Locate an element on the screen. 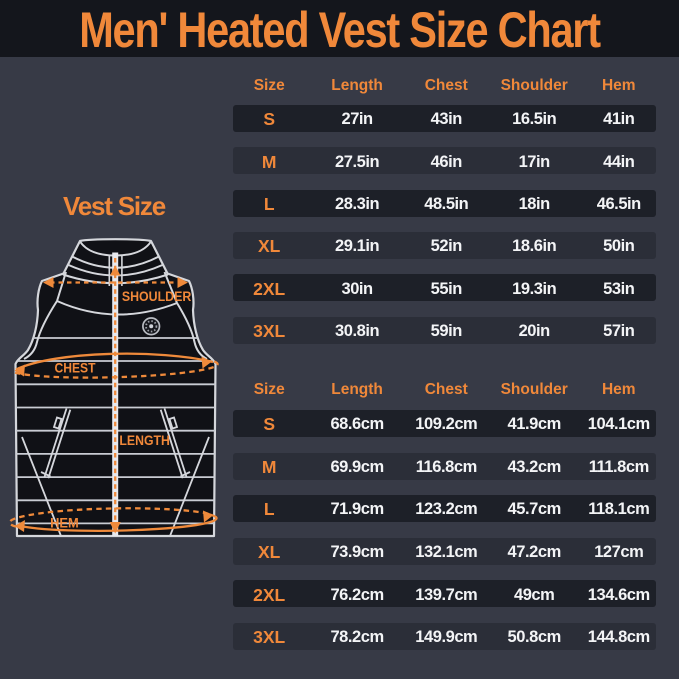 This screenshot has height=679, width=679. svg-text: HEM is located at coordinates (64, 522).